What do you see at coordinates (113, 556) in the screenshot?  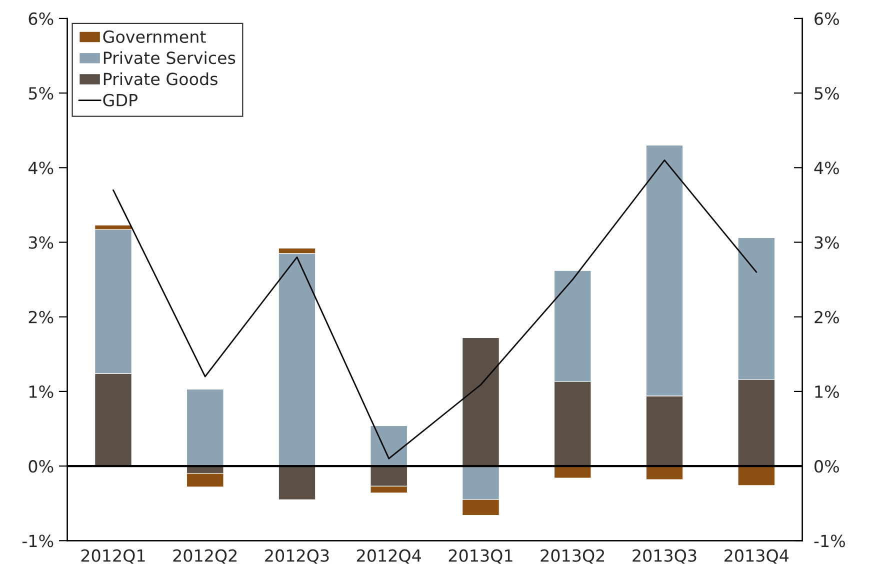 I see `x-tick-label: 2012Q1` at bounding box center [113, 556].